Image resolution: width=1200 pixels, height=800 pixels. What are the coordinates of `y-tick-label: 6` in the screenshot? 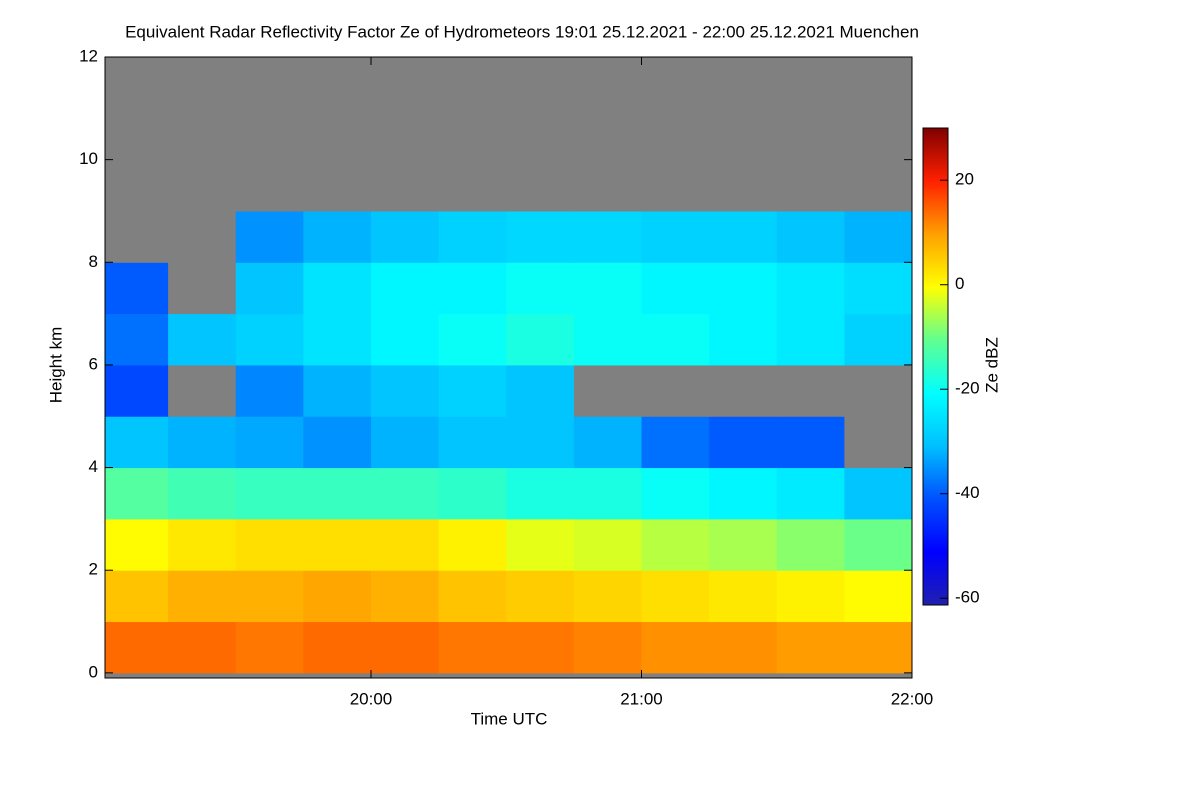 It's located at (93, 363).